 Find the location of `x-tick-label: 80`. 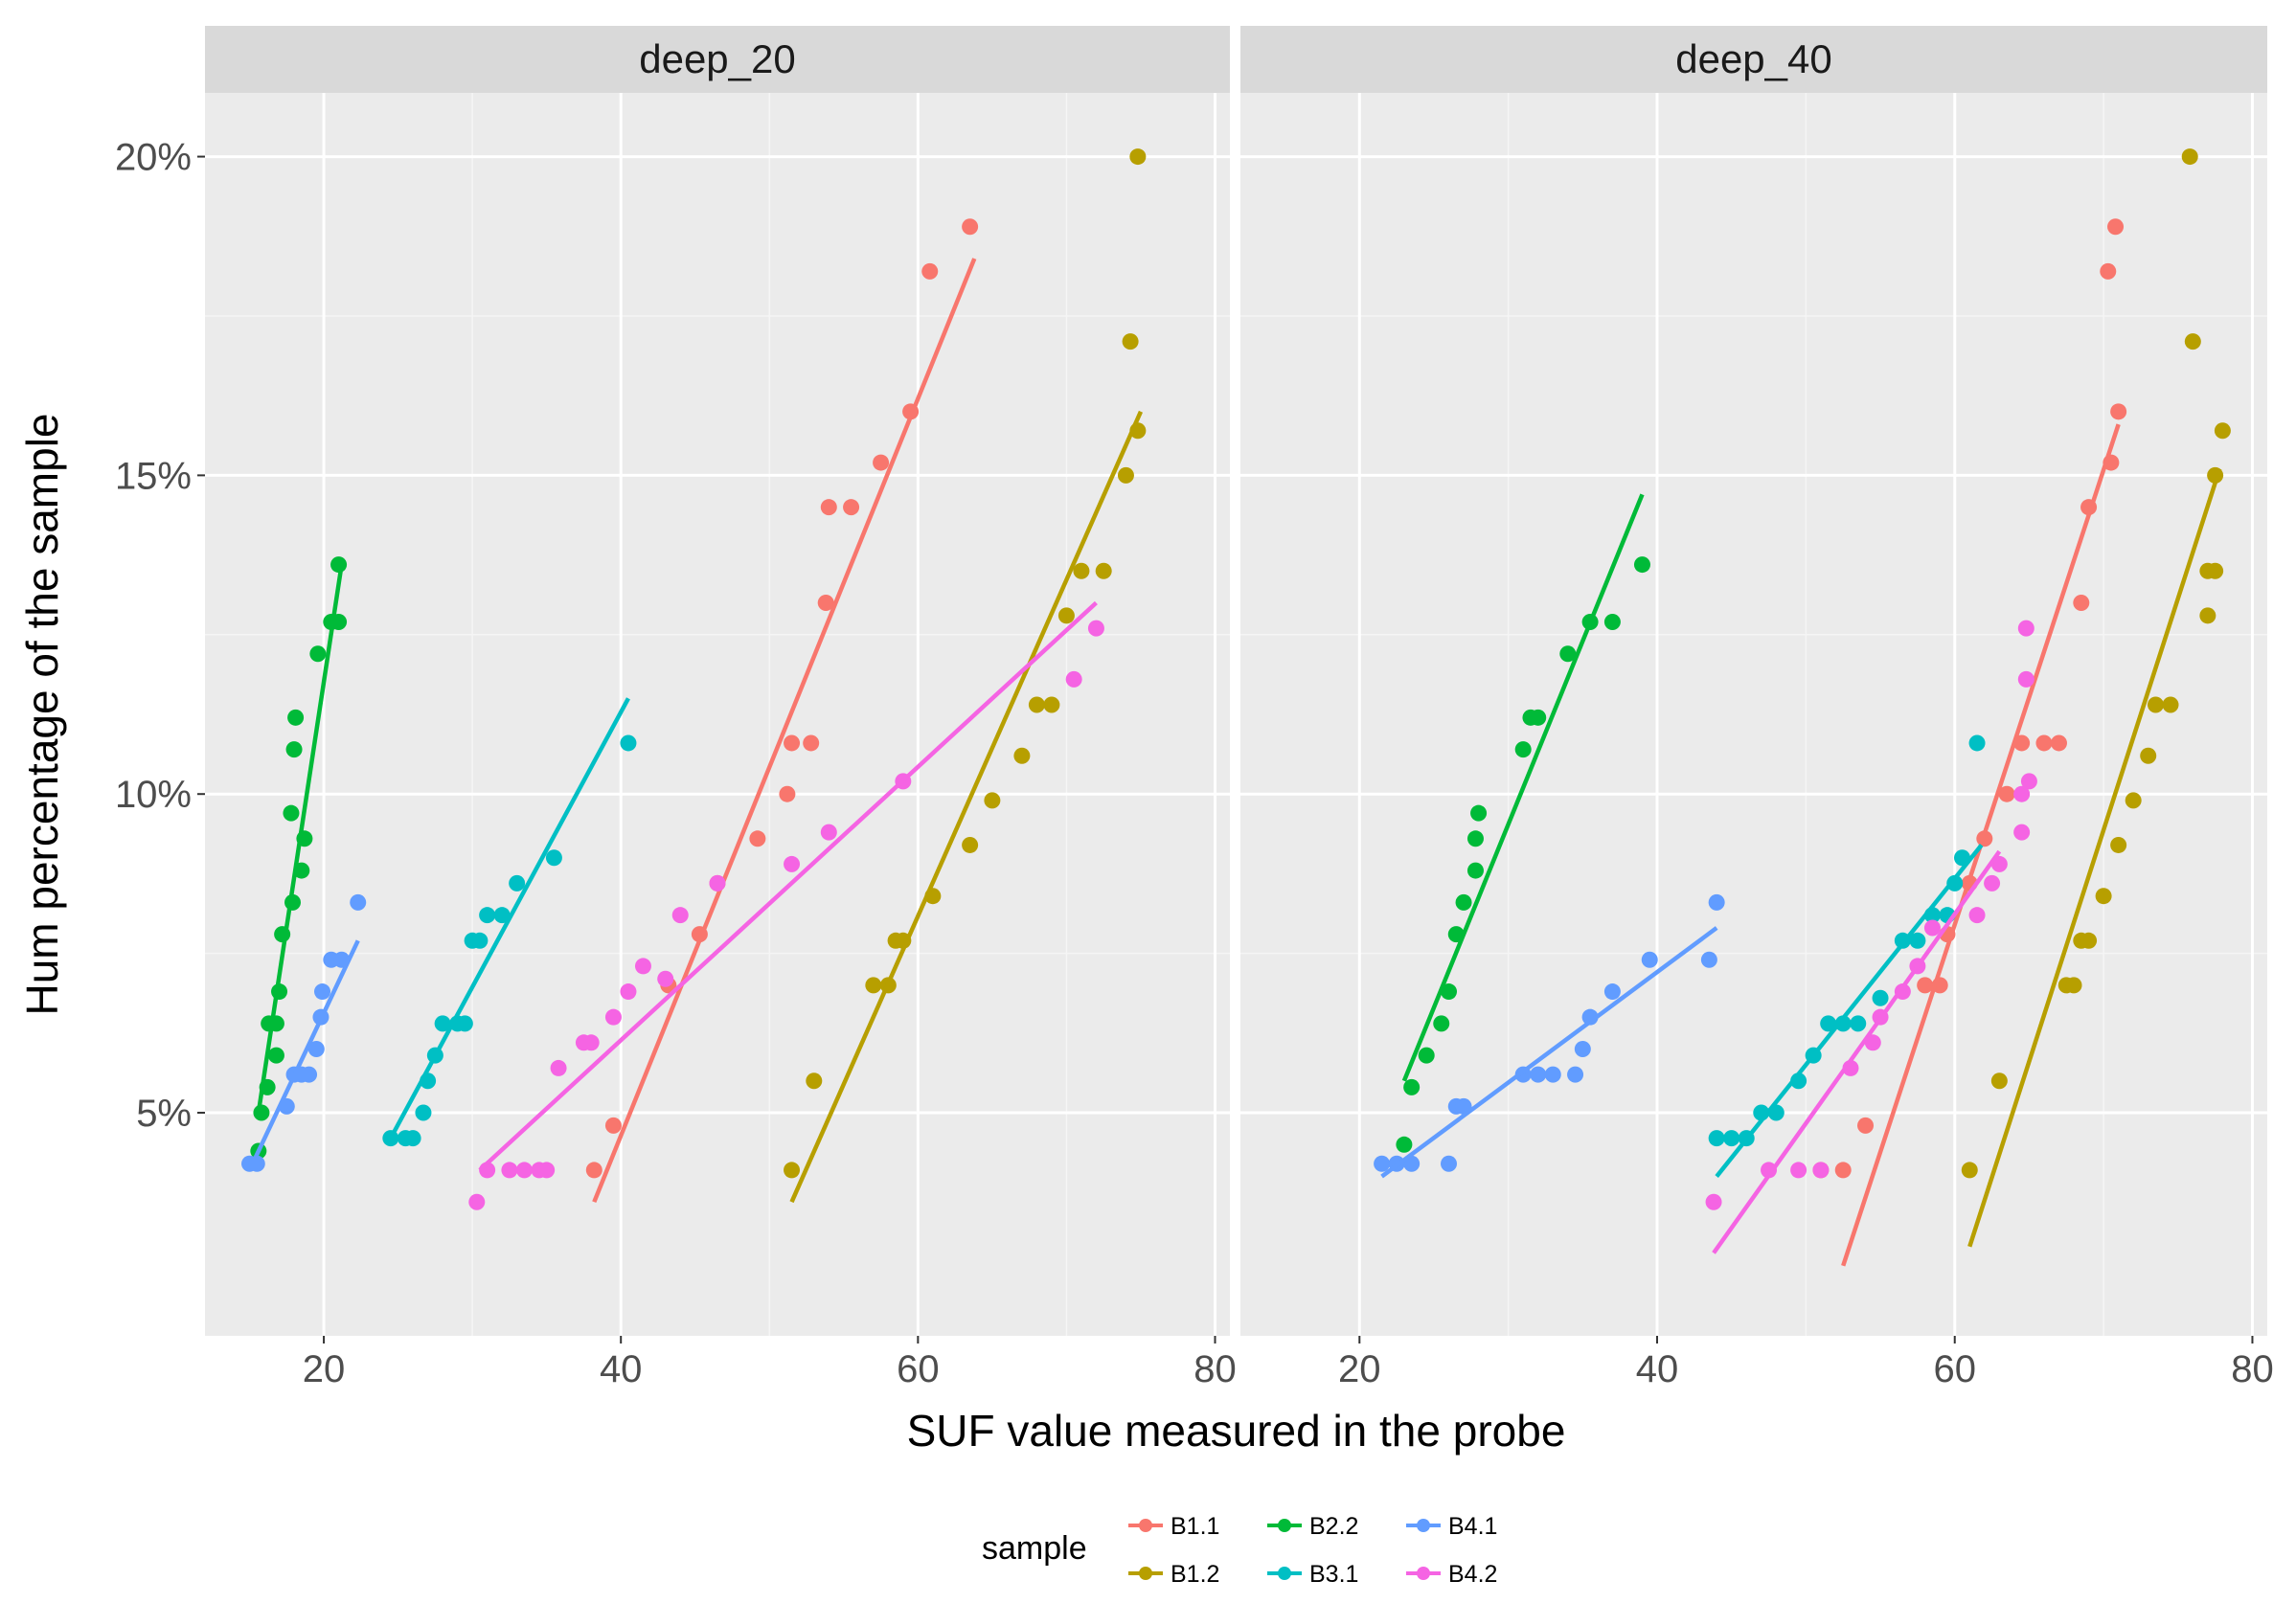

x-tick-label: 80 is located at coordinates (2252, 1369).